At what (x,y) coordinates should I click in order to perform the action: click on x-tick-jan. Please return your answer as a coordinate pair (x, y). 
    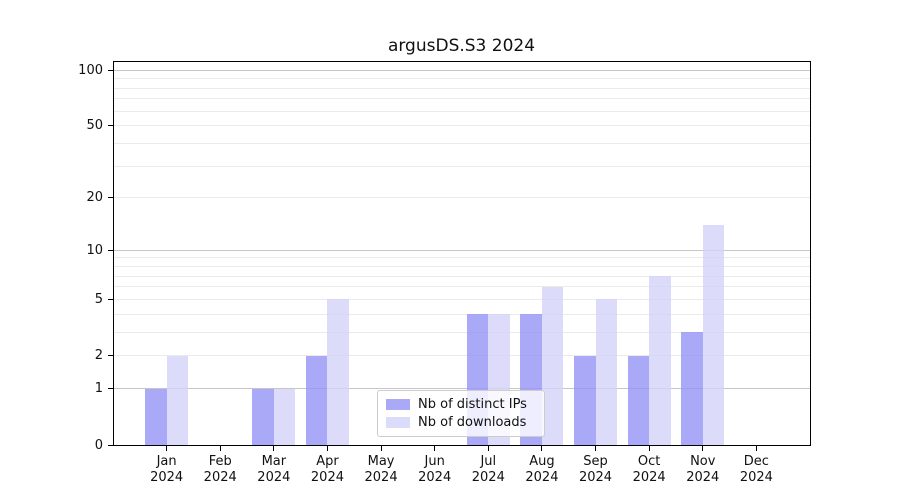
    Looking at the image, I should click on (167, 448).